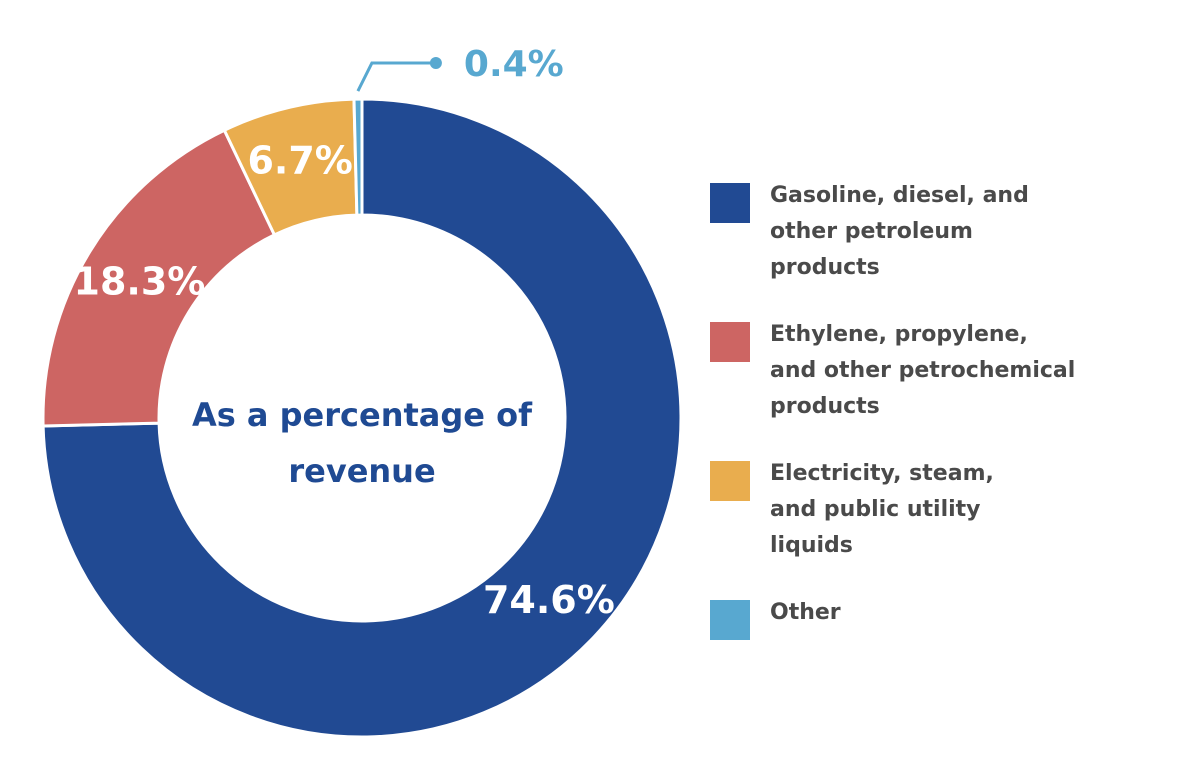 Image resolution: width=1178 pixels, height=762 pixels. What do you see at coordinates (940, 617) in the screenshot?
I see `legend-item-other: Other` at bounding box center [940, 617].